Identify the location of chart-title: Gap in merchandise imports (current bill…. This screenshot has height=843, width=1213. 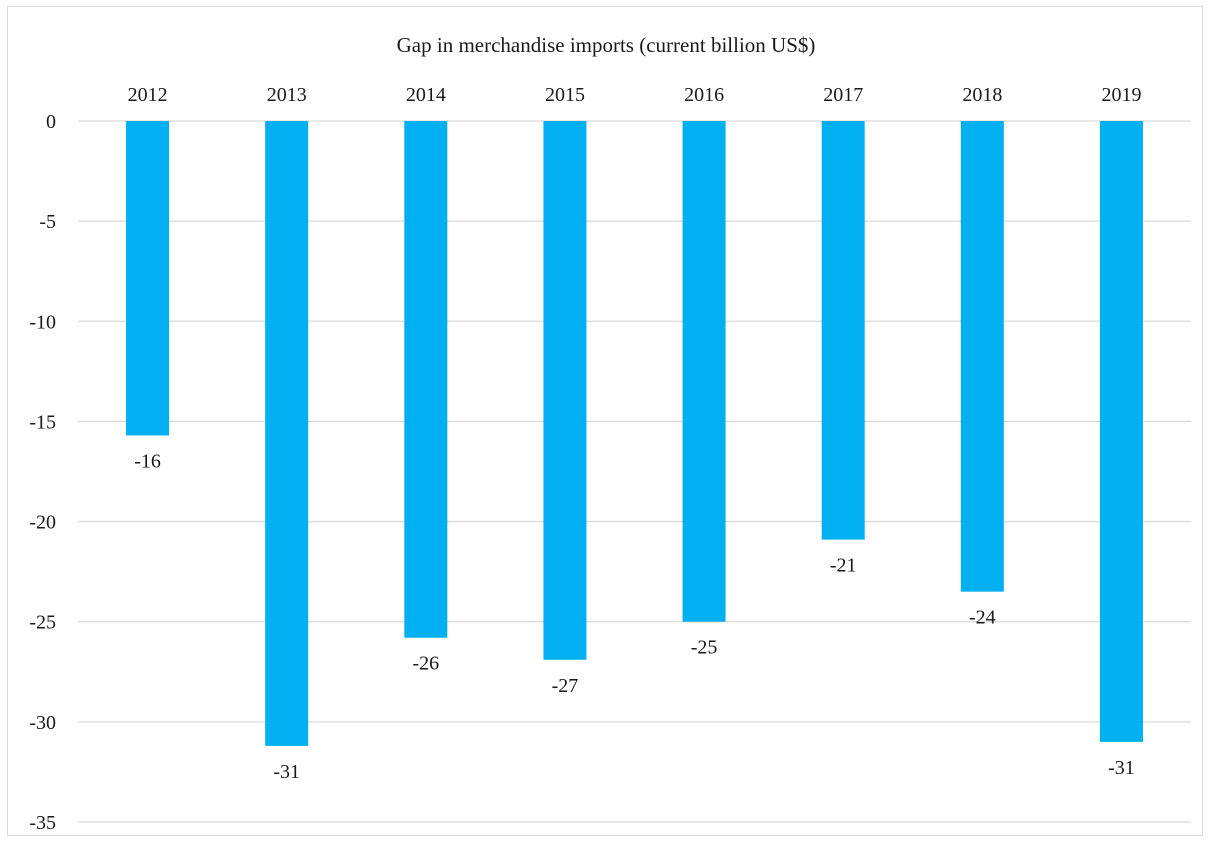
(606, 45).